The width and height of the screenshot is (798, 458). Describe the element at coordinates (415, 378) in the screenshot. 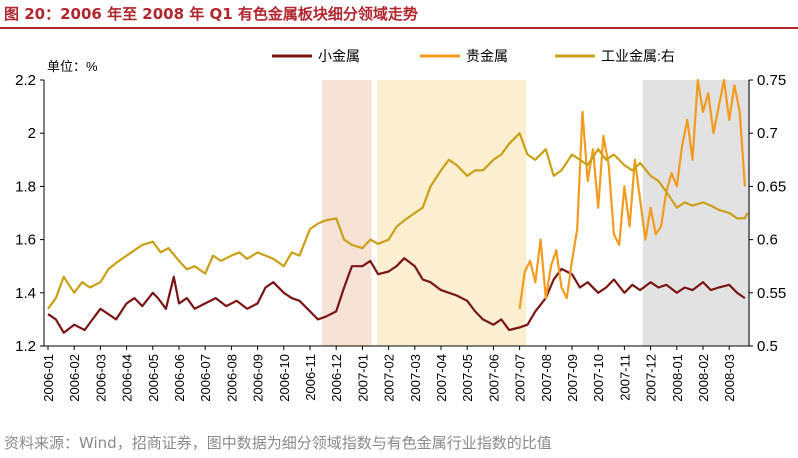

I see `x-tick-label: 2007-03` at that location.